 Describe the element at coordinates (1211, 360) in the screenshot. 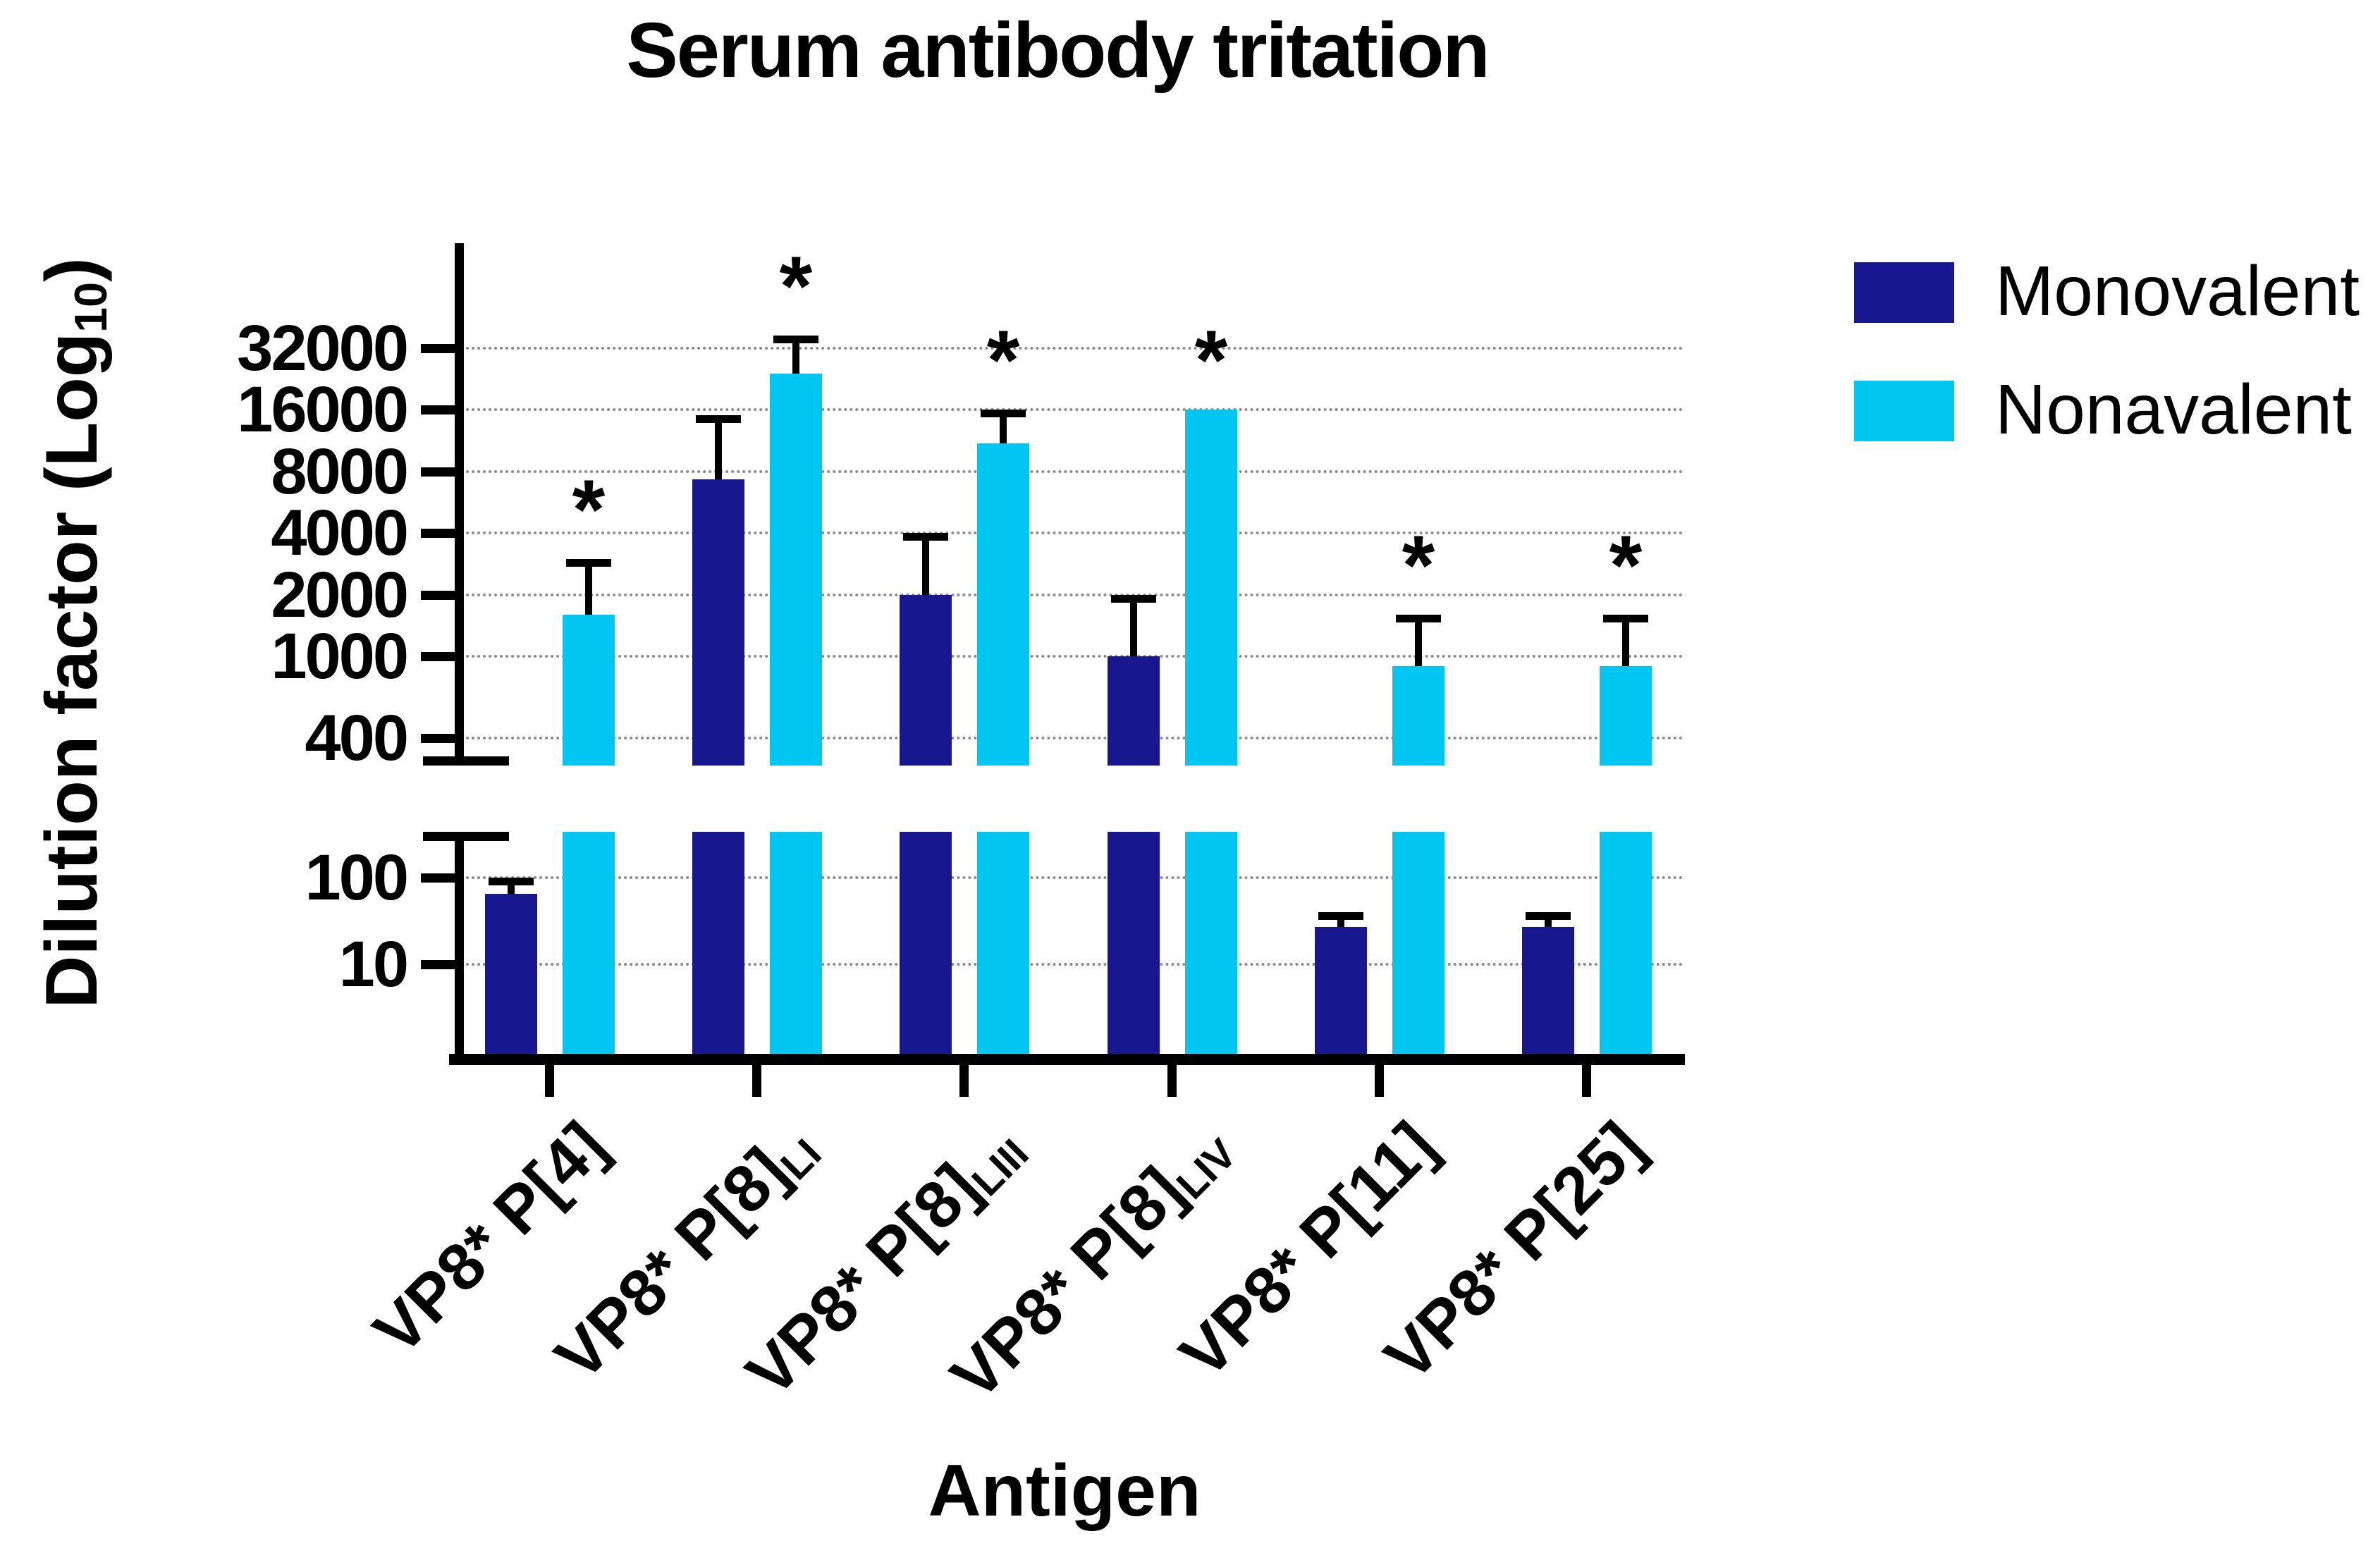

I see `significance-asterisk-3: *` at that location.